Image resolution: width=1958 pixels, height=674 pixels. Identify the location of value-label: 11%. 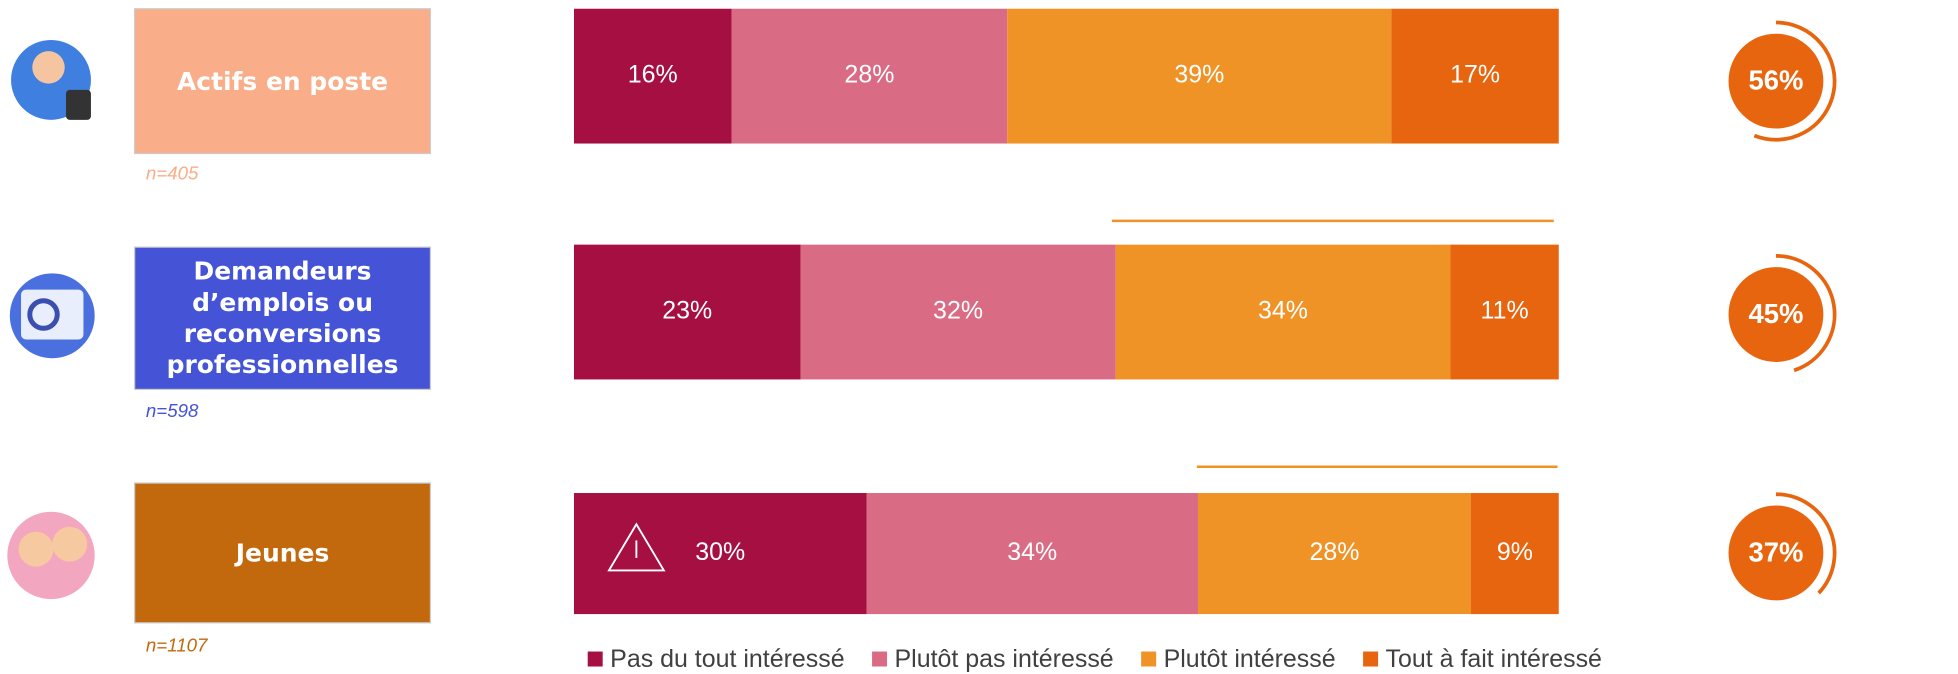
(1505, 311).